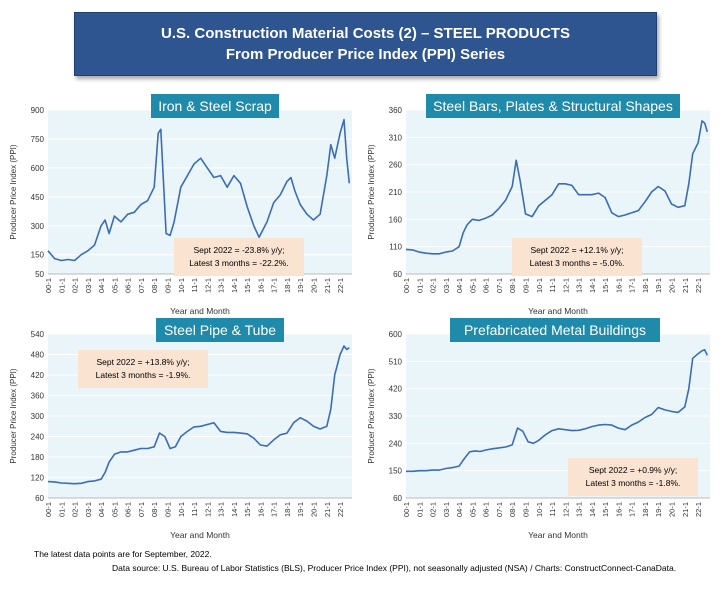  I want to click on x-tick-label: 07-1, so click(499, 509).